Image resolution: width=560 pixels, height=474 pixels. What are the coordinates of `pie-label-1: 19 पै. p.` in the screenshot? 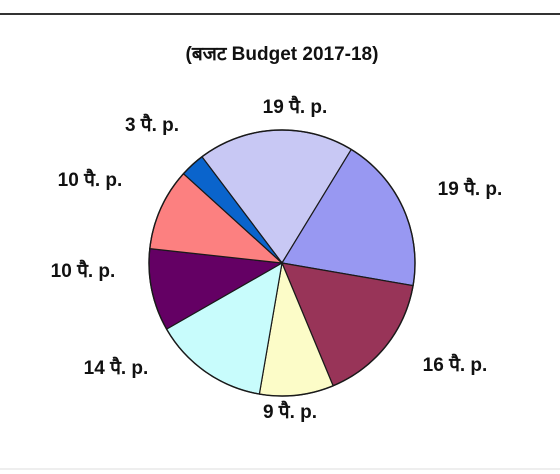 It's located at (295, 106).